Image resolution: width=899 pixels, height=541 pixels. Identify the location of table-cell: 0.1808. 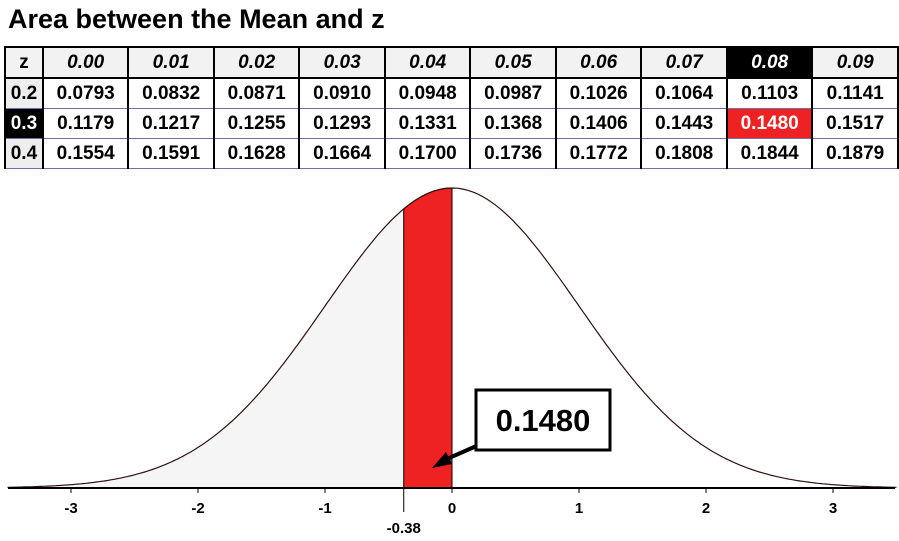
(684, 153).